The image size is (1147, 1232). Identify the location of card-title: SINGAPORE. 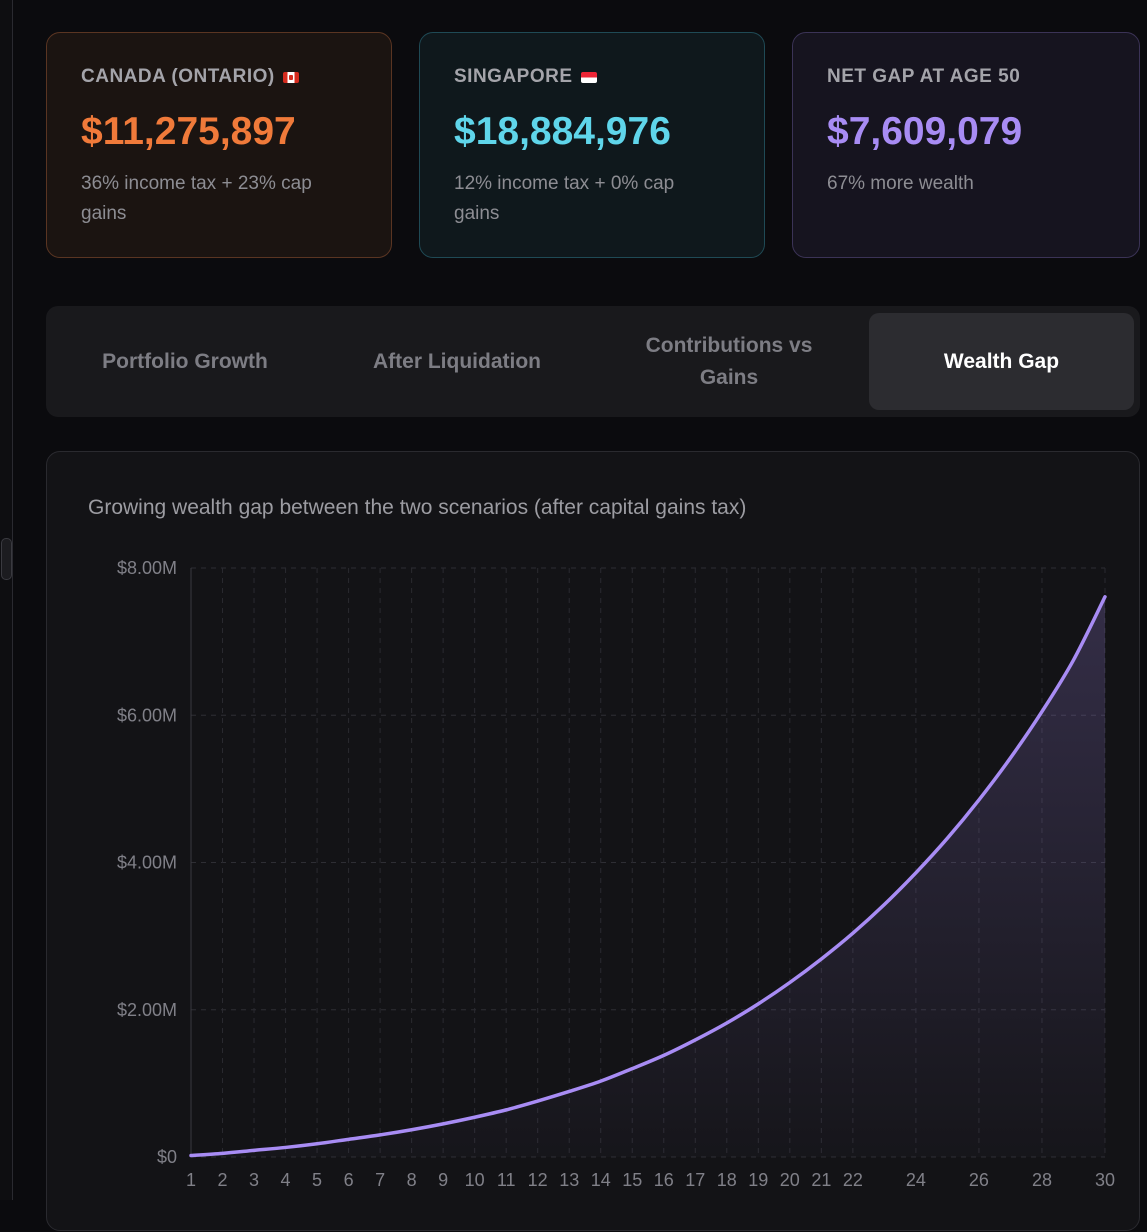
(592, 77).